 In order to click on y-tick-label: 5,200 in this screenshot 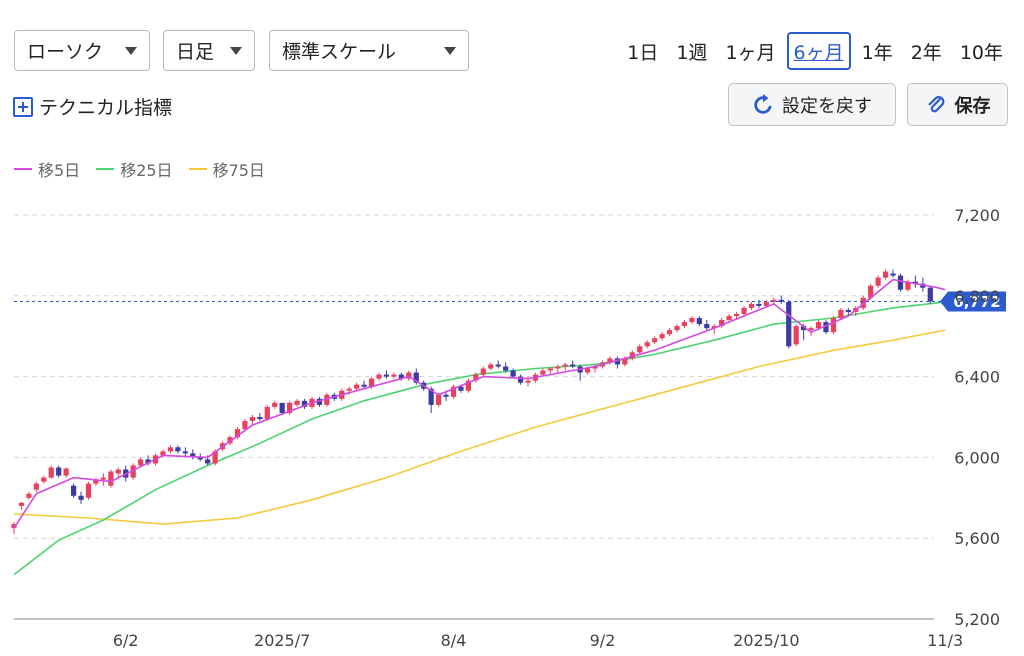, I will do `click(977, 619)`.